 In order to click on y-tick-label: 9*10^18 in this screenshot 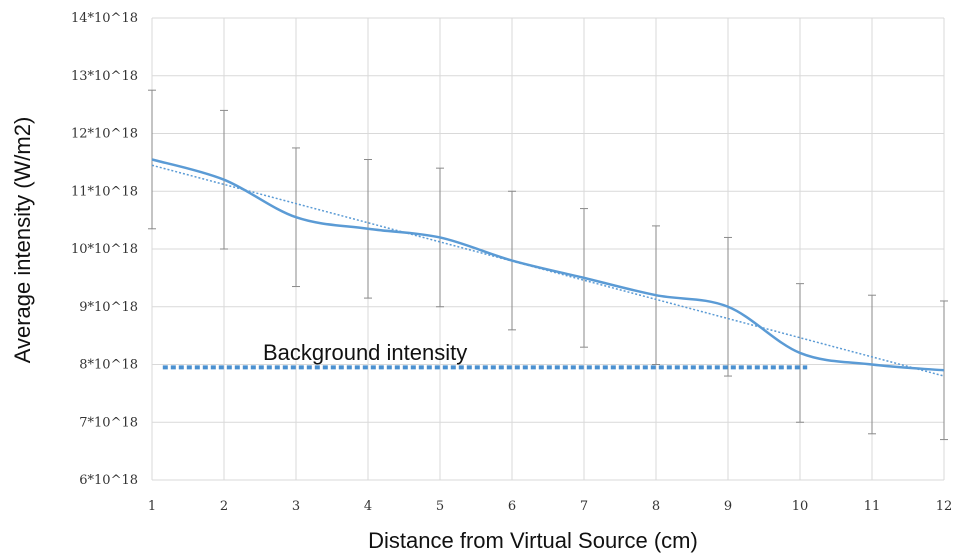, I will do `click(108, 307)`.